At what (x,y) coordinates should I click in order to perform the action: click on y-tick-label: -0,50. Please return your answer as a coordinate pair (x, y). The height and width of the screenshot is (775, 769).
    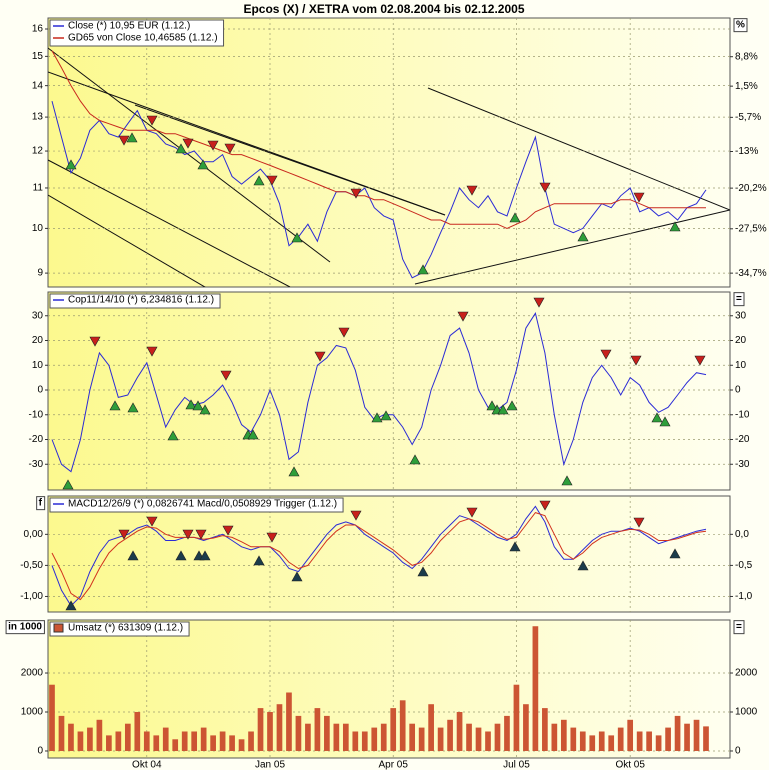
    Looking at the image, I should click on (31, 565).